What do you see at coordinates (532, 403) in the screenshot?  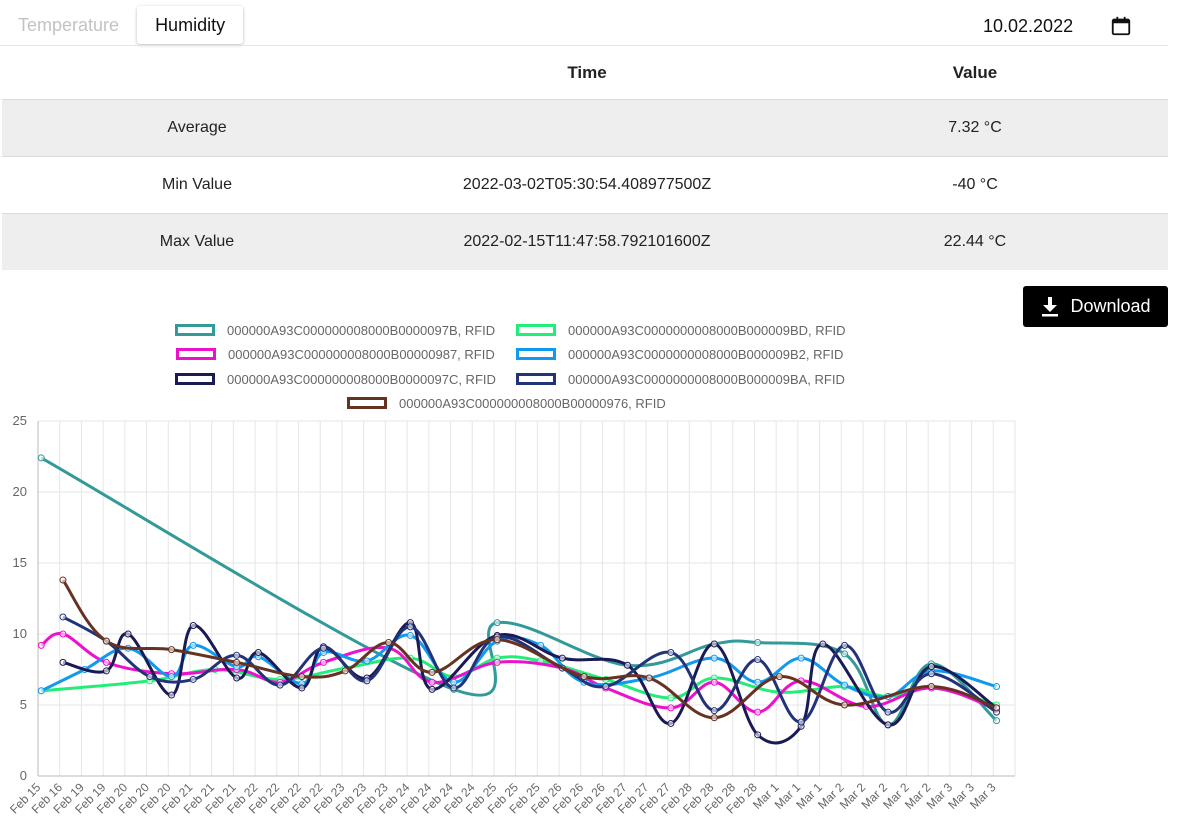 I see `legend-label: 000000A93C000000008000B00000976, RFID` at bounding box center [532, 403].